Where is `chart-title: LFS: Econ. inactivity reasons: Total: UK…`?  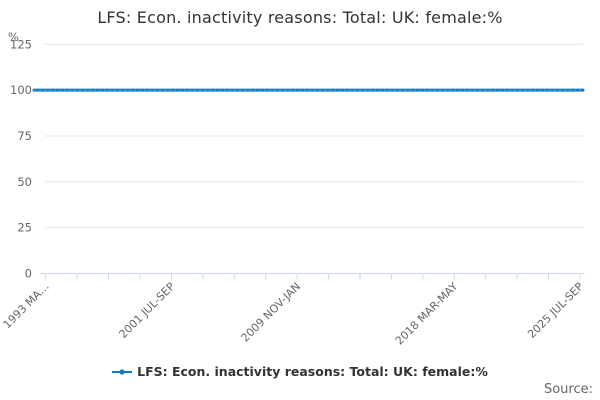 chart-title: LFS: Econ. inactivity reasons: Total: UK… is located at coordinates (300, 17).